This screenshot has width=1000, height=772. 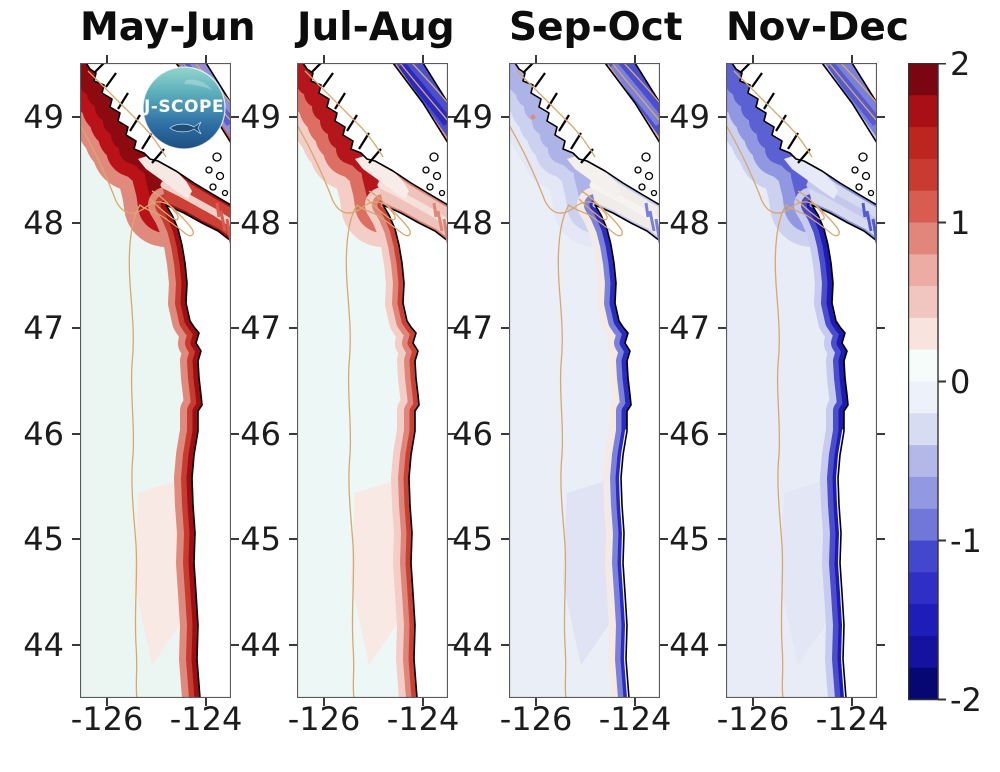 What do you see at coordinates (960, 64) in the screenshot?
I see `colorbar-tick-label: 2` at bounding box center [960, 64].